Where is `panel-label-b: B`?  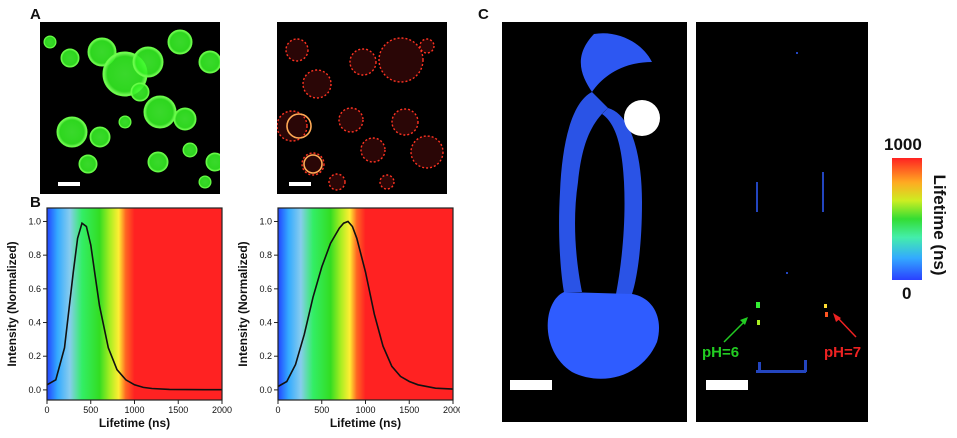 panel-label-b: B is located at coordinates (35, 202).